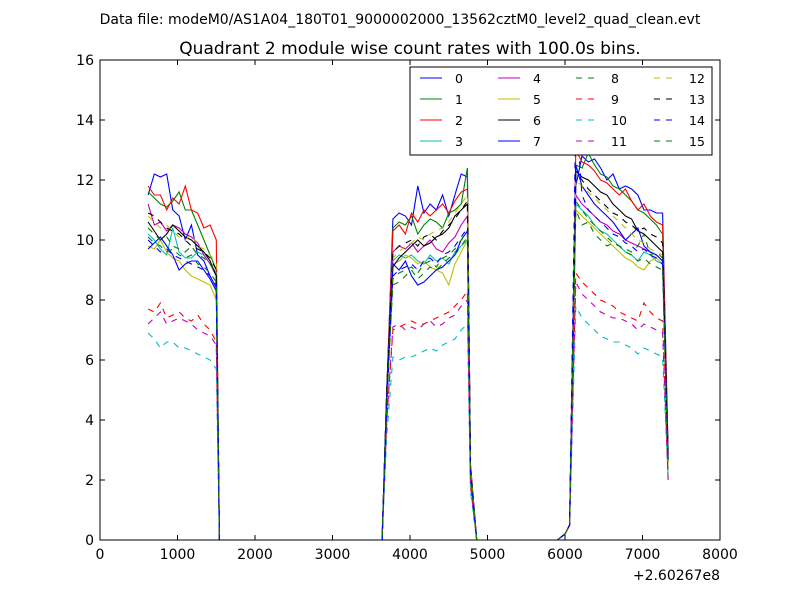  What do you see at coordinates (89, 301) in the screenshot?
I see `y-tick-label: 8` at bounding box center [89, 301].